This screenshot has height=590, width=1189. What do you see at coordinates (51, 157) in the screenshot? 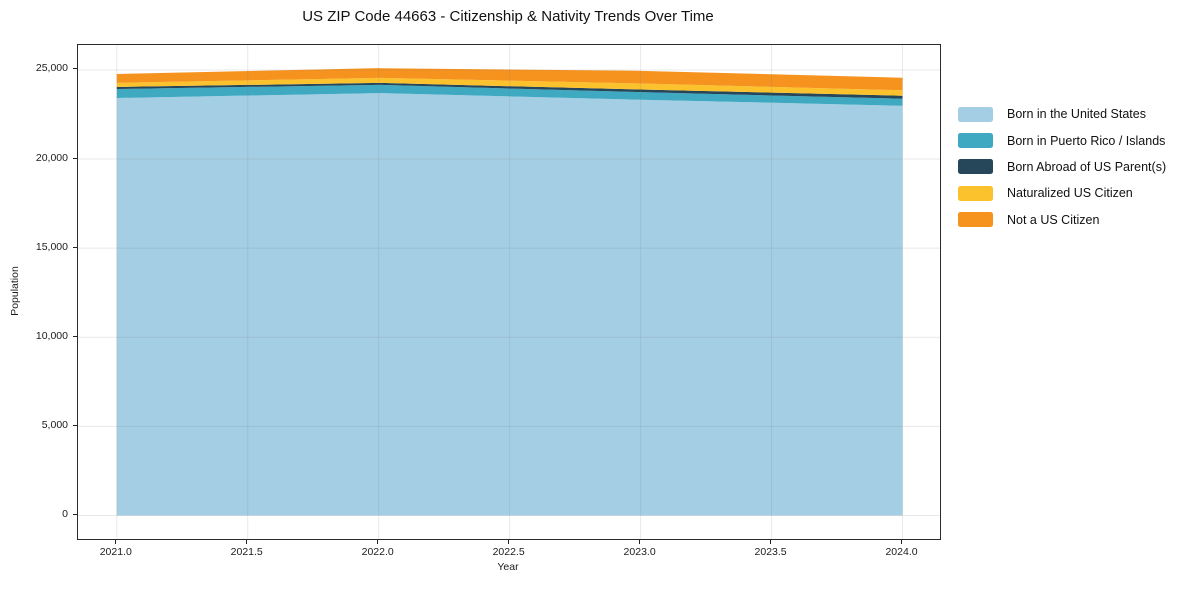
I see `y-tick-label: 20,000` at bounding box center [51, 157].